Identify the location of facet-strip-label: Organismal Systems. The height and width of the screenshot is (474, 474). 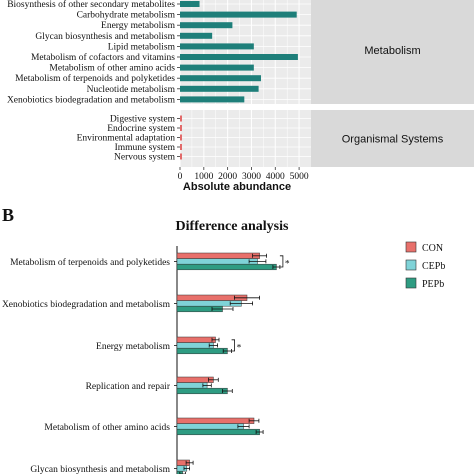
(393, 140).